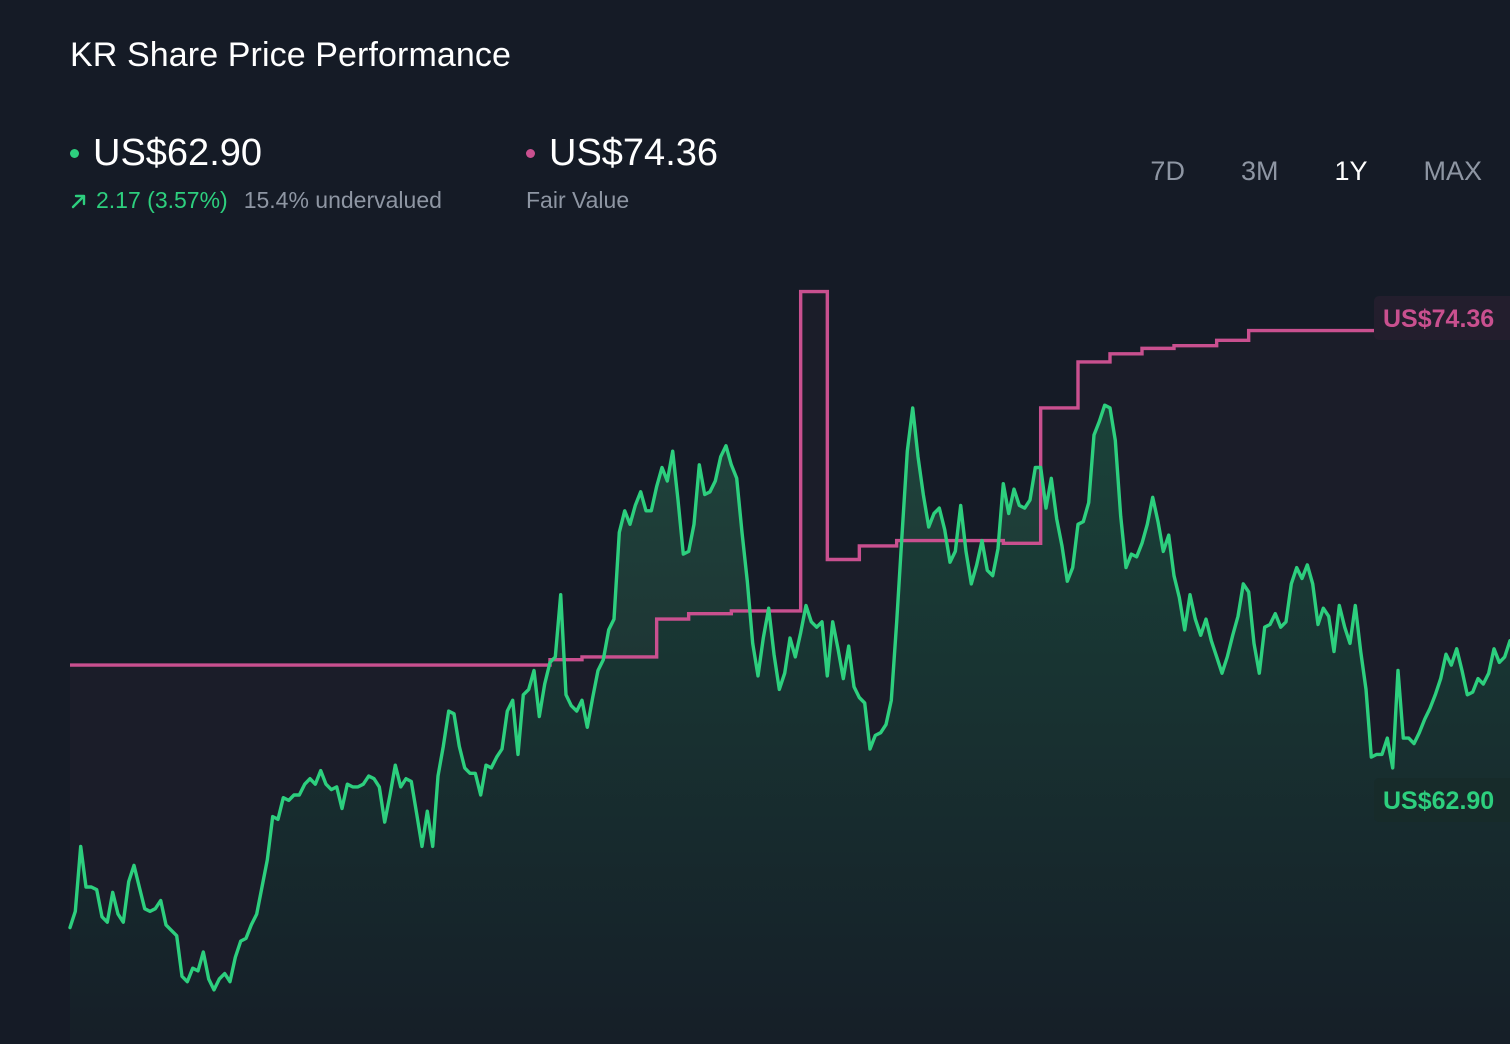  What do you see at coordinates (290, 55) in the screenshot?
I see `chart-title: KR Share Price Performance` at bounding box center [290, 55].